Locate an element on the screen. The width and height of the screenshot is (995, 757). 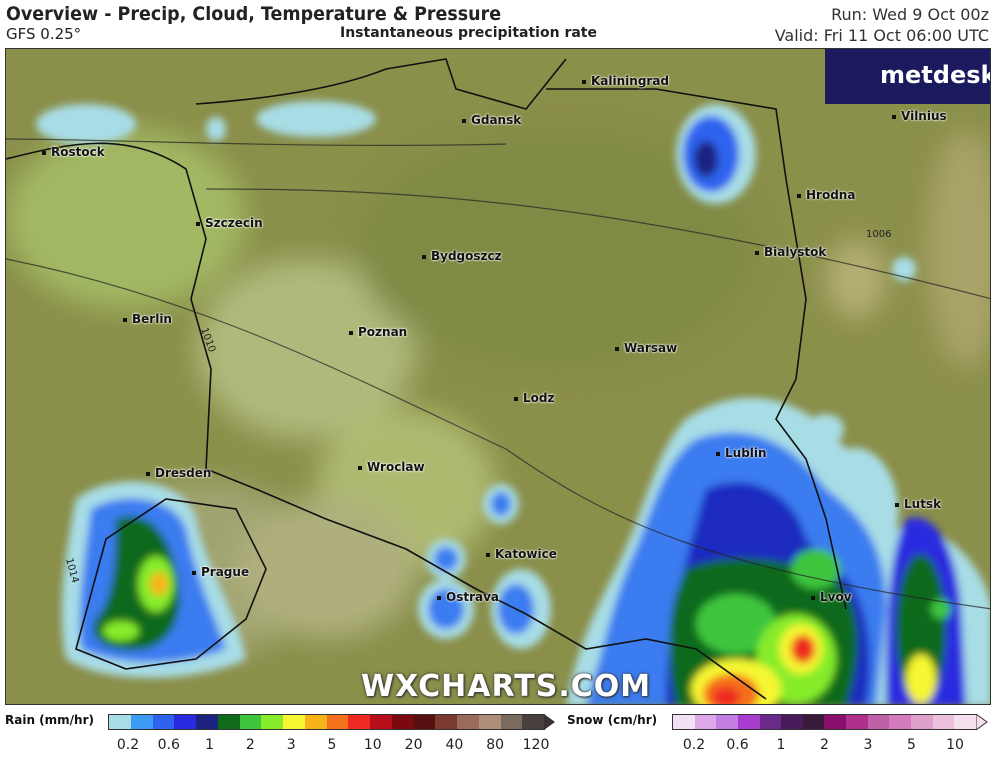
snow-color-bar is located at coordinates (824, 722).